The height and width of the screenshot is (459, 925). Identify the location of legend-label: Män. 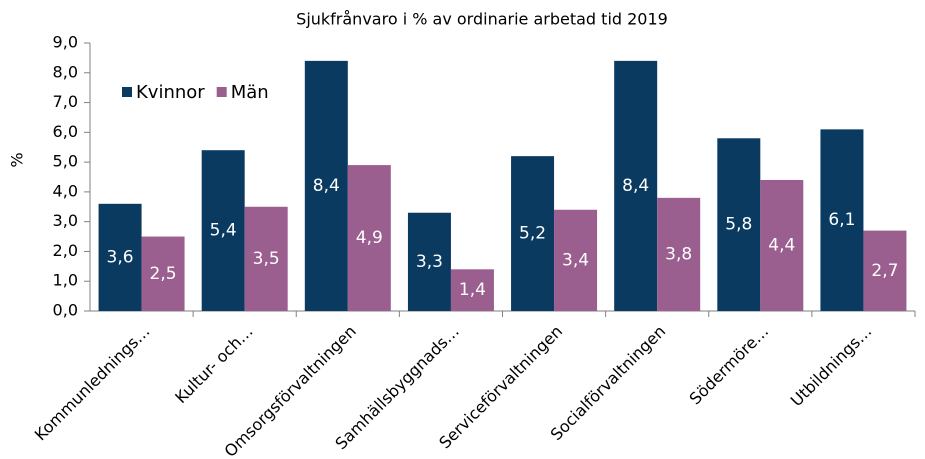
(250, 92).